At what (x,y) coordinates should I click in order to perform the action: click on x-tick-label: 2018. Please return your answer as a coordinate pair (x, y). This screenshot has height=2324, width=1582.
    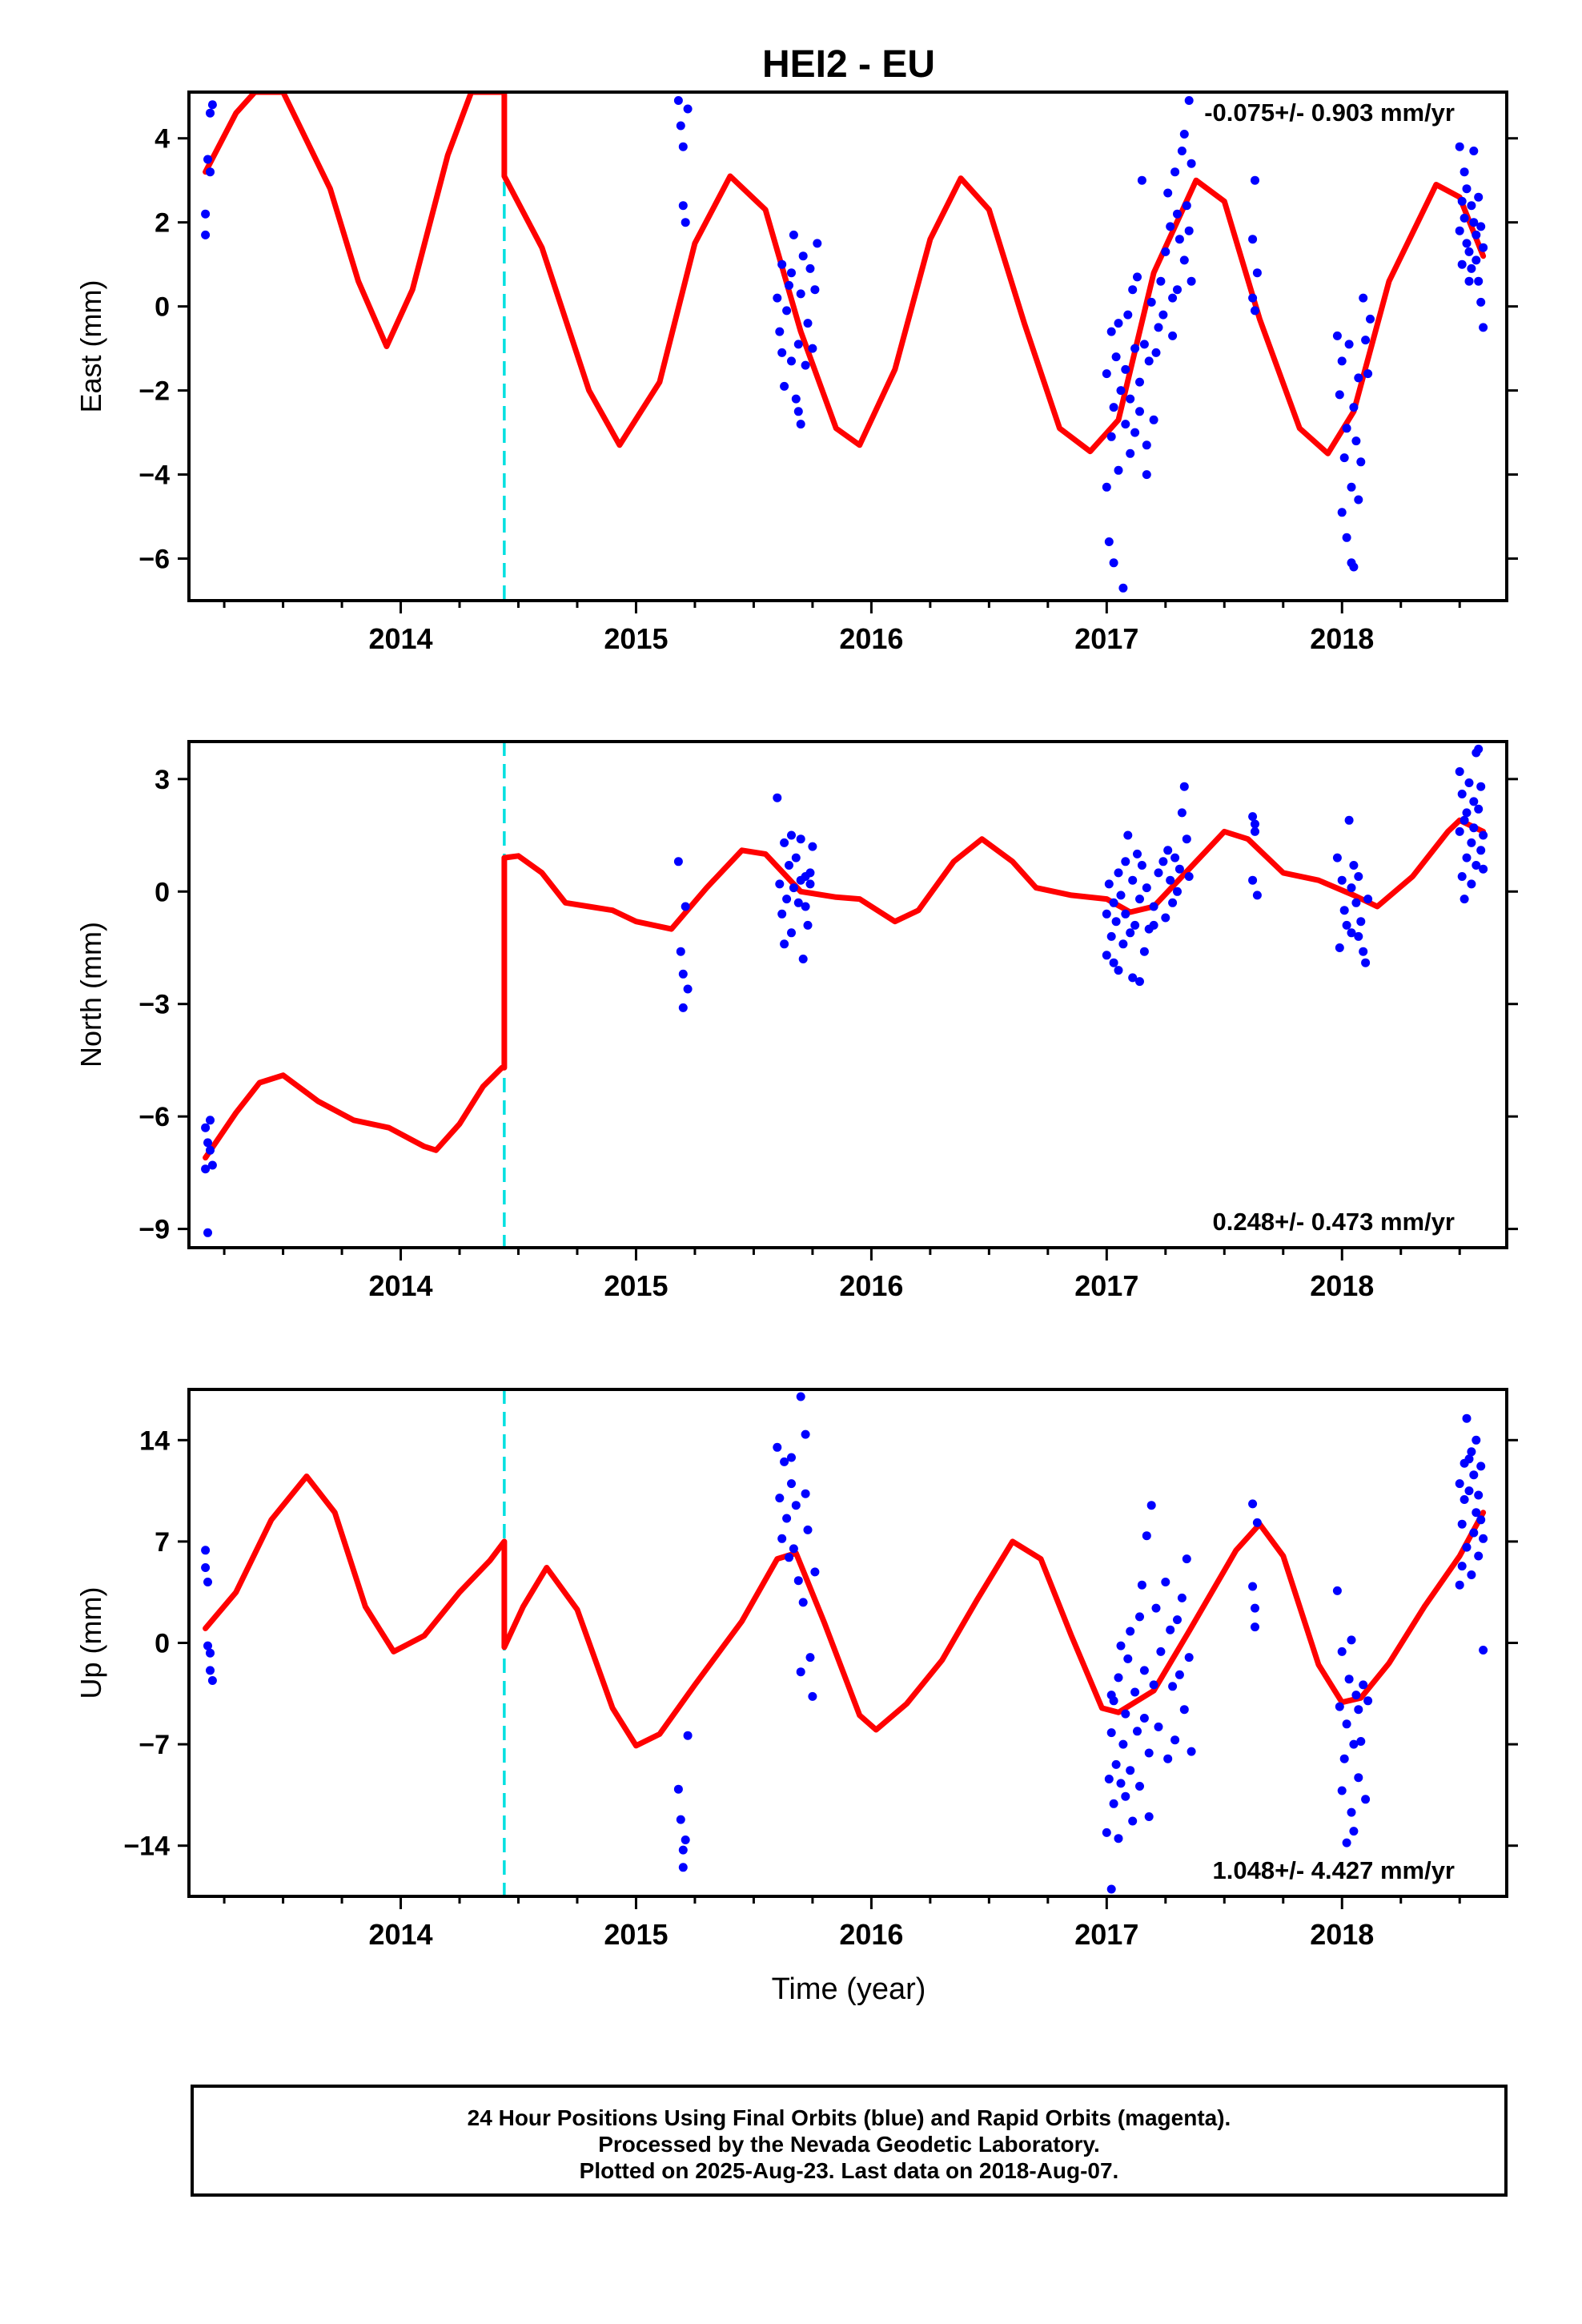
    Looking at the image, I should click on (1342, 638).